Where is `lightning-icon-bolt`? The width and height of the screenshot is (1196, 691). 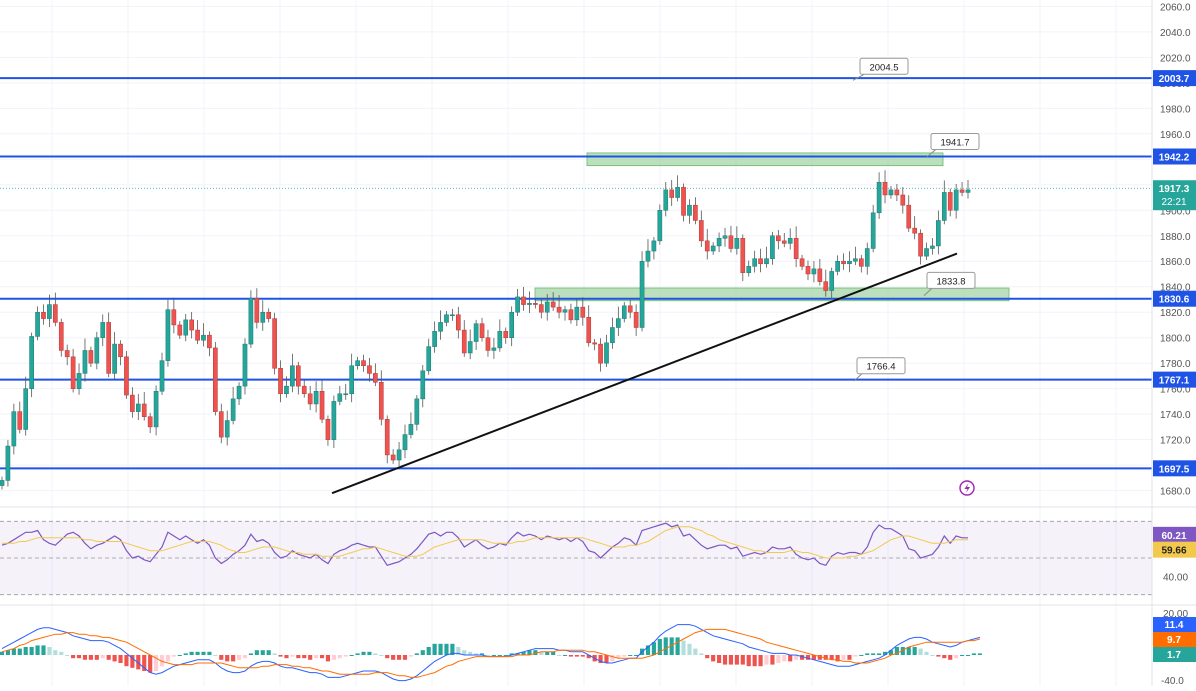
lightning-icon-bolt is located at coordinates (967, 488).